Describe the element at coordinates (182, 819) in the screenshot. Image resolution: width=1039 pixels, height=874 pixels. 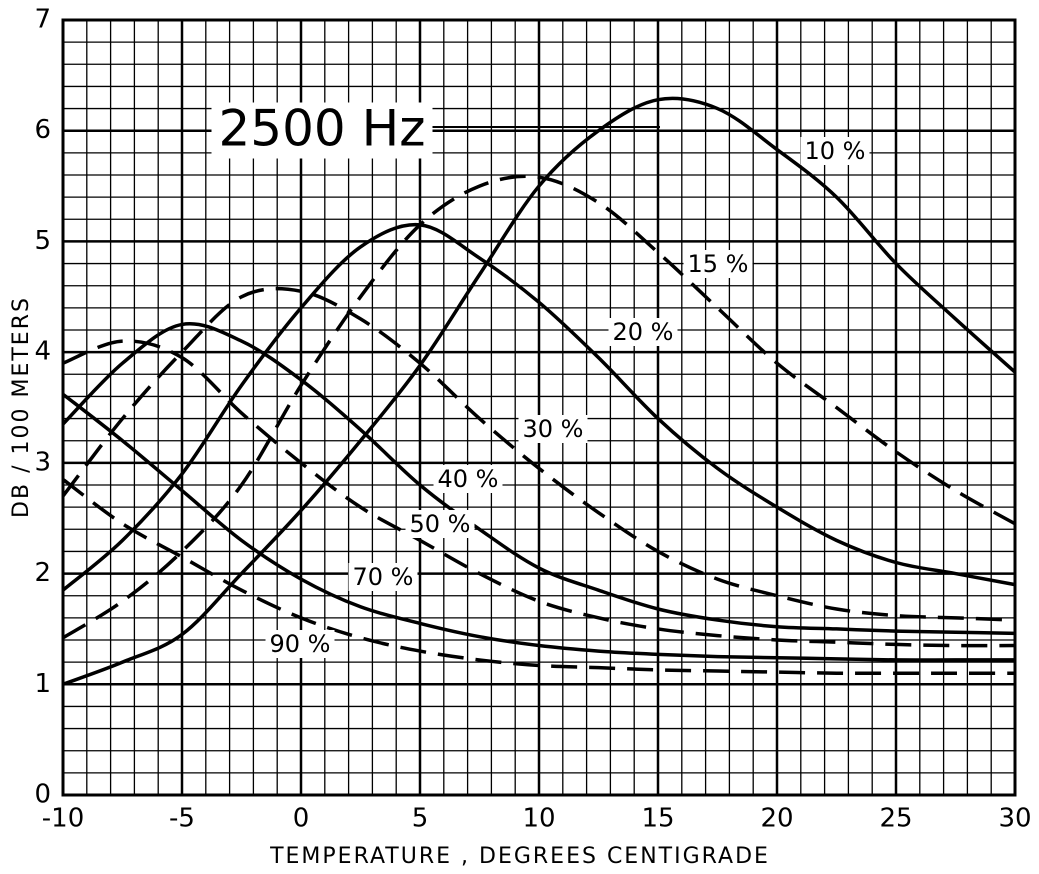
I see `x-tick-label: -5` at that location.